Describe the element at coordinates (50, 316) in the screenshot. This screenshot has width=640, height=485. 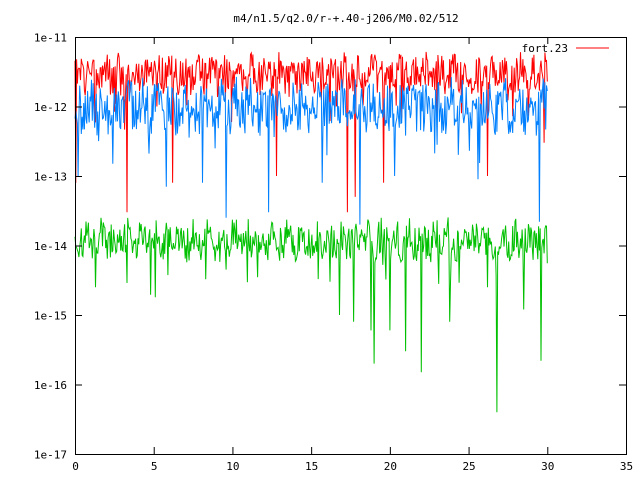
I see `y-tick-label: 1e-15` at that location.